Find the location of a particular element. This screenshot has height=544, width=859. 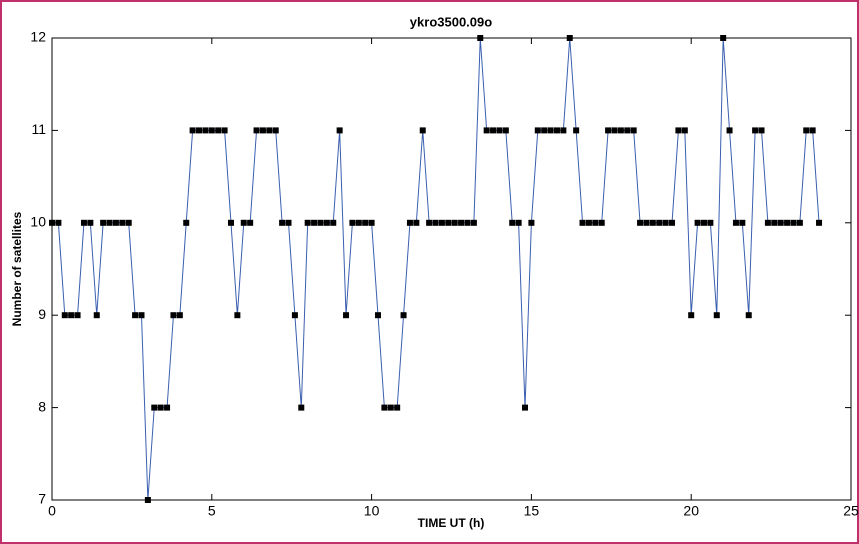

x-tick-label: 10 is located at coordinates (372, 511).